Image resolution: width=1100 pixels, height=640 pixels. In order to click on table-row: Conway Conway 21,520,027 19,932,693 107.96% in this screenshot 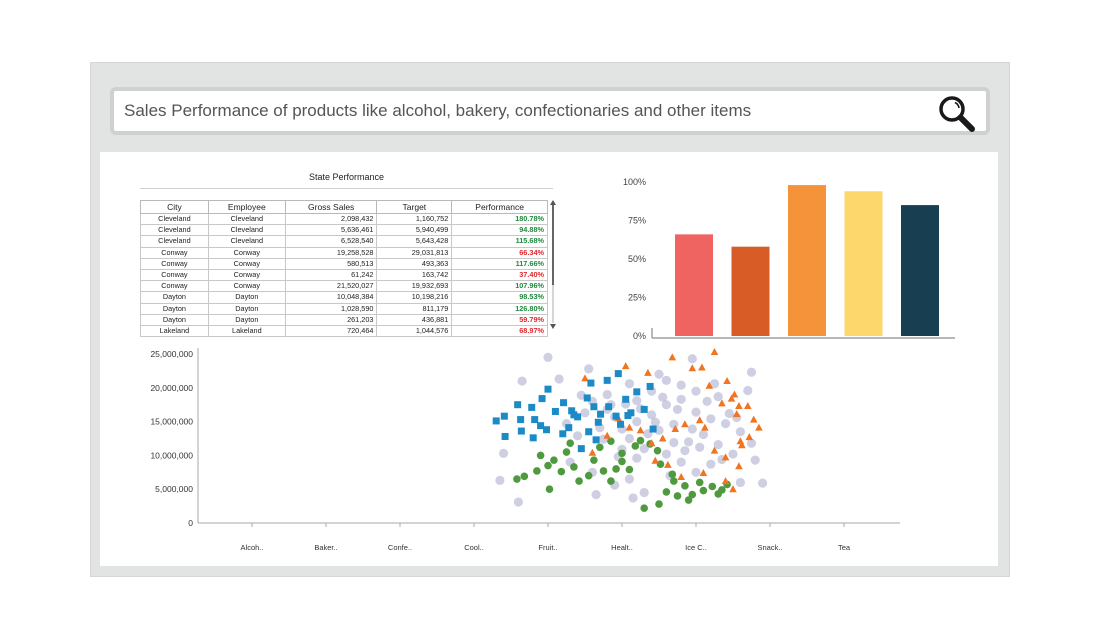, I will do `click(344, 286)`.